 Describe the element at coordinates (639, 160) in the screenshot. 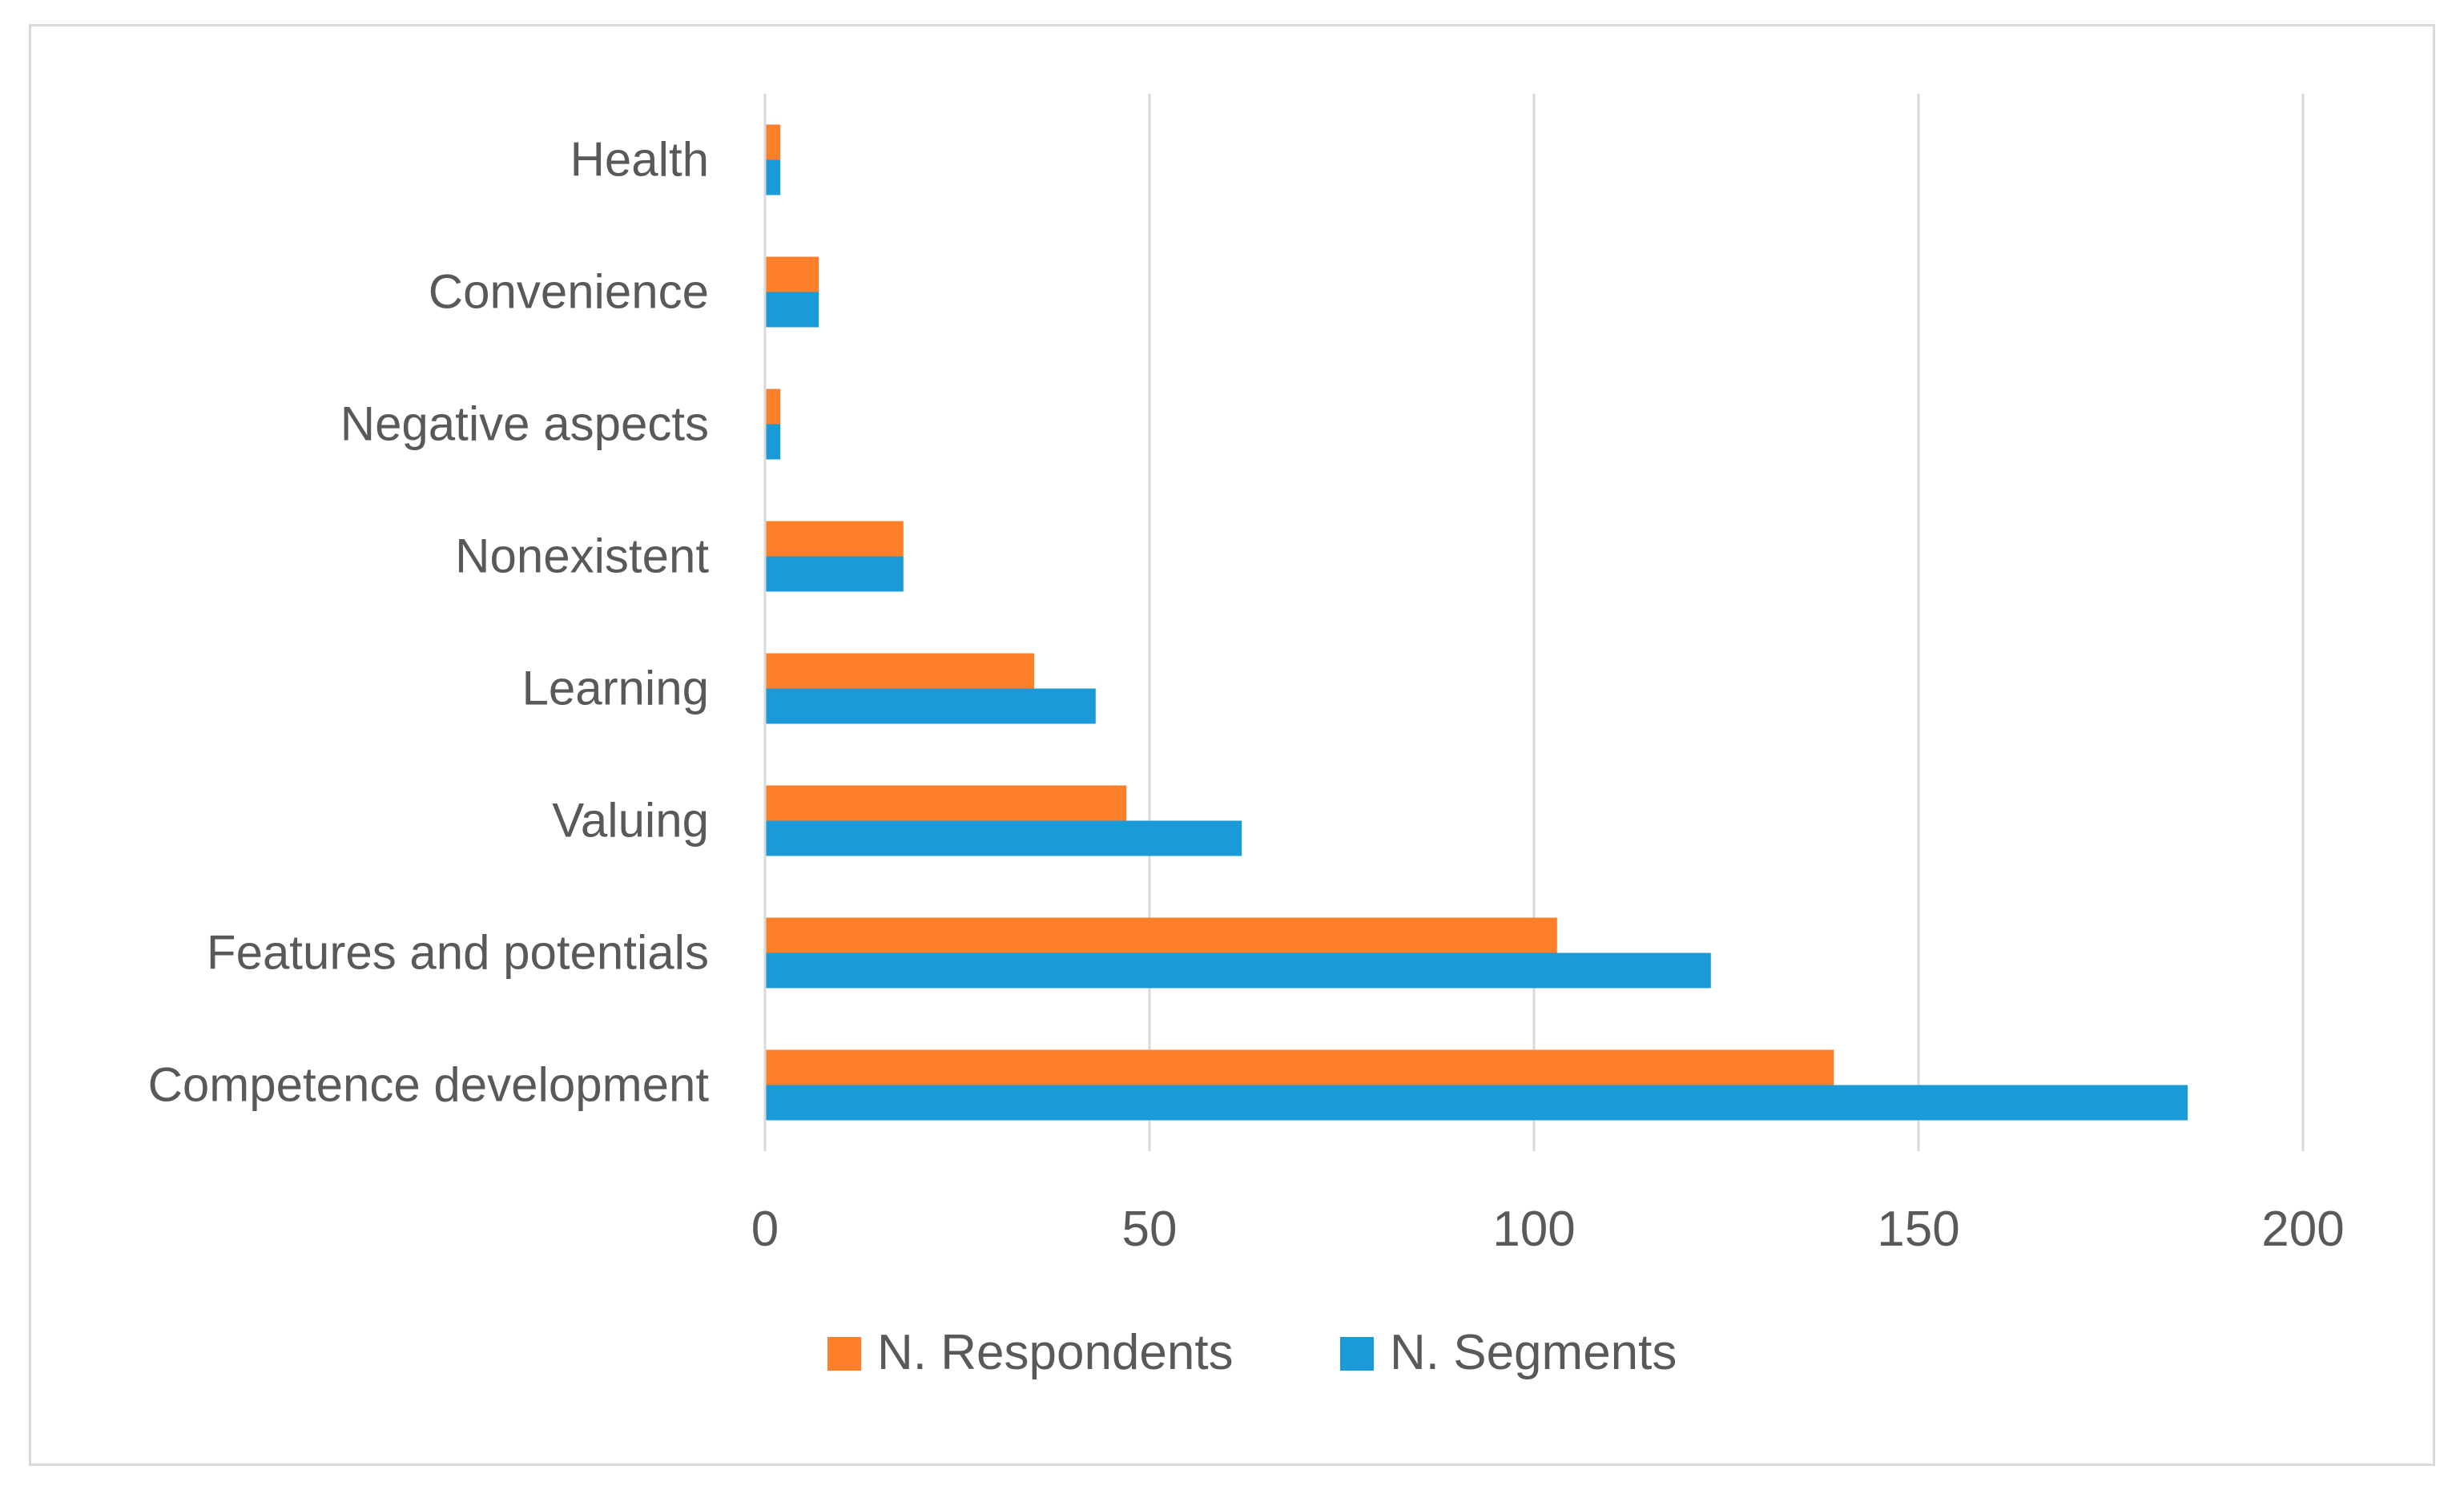

I see `category-label: Health` at that location.